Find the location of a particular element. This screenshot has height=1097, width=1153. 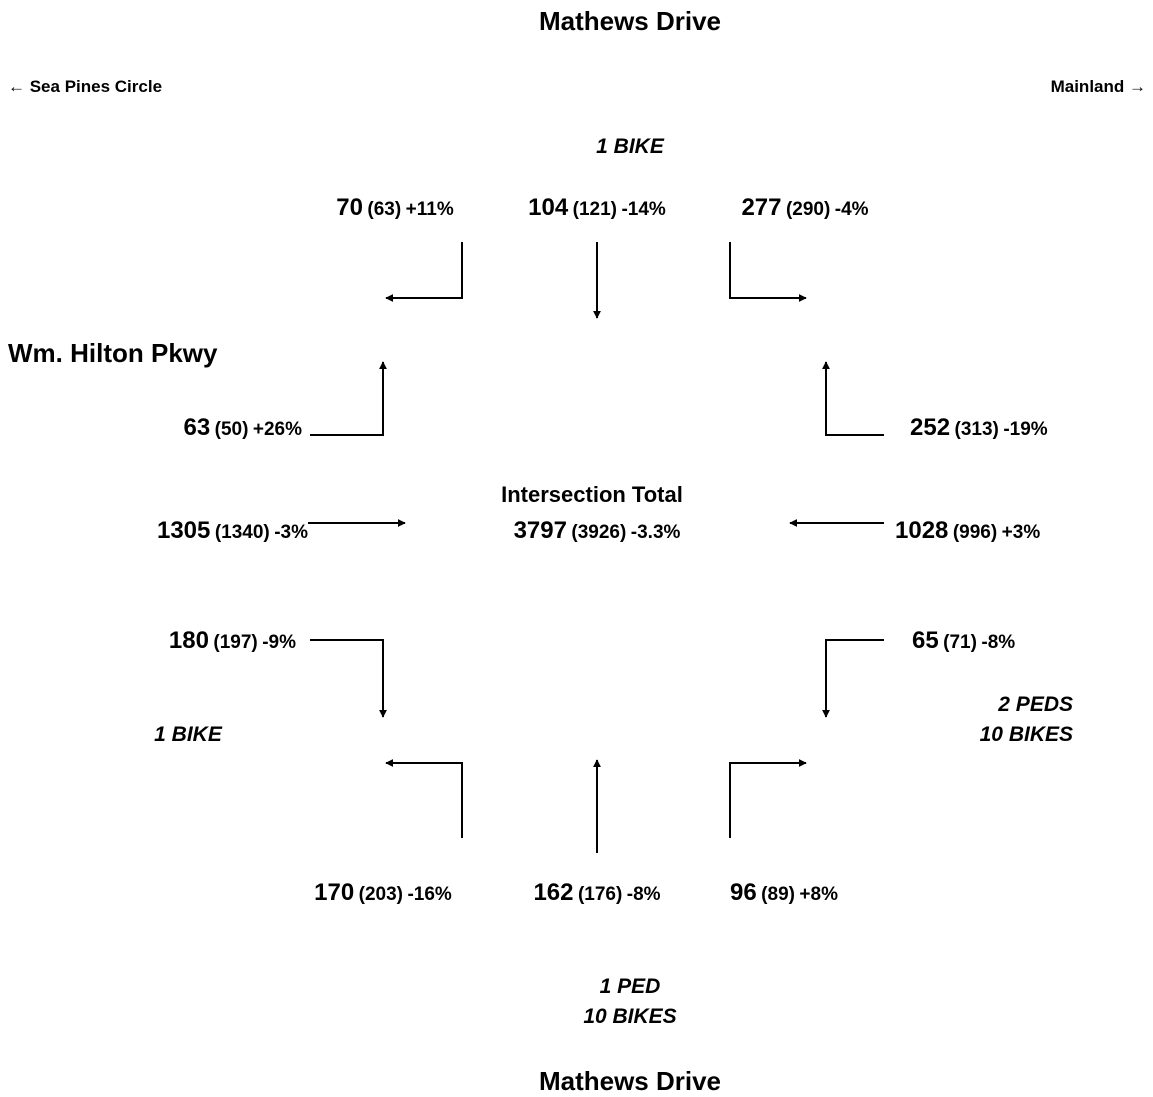

percent-change: -4% is located at coordinates (852, 209).